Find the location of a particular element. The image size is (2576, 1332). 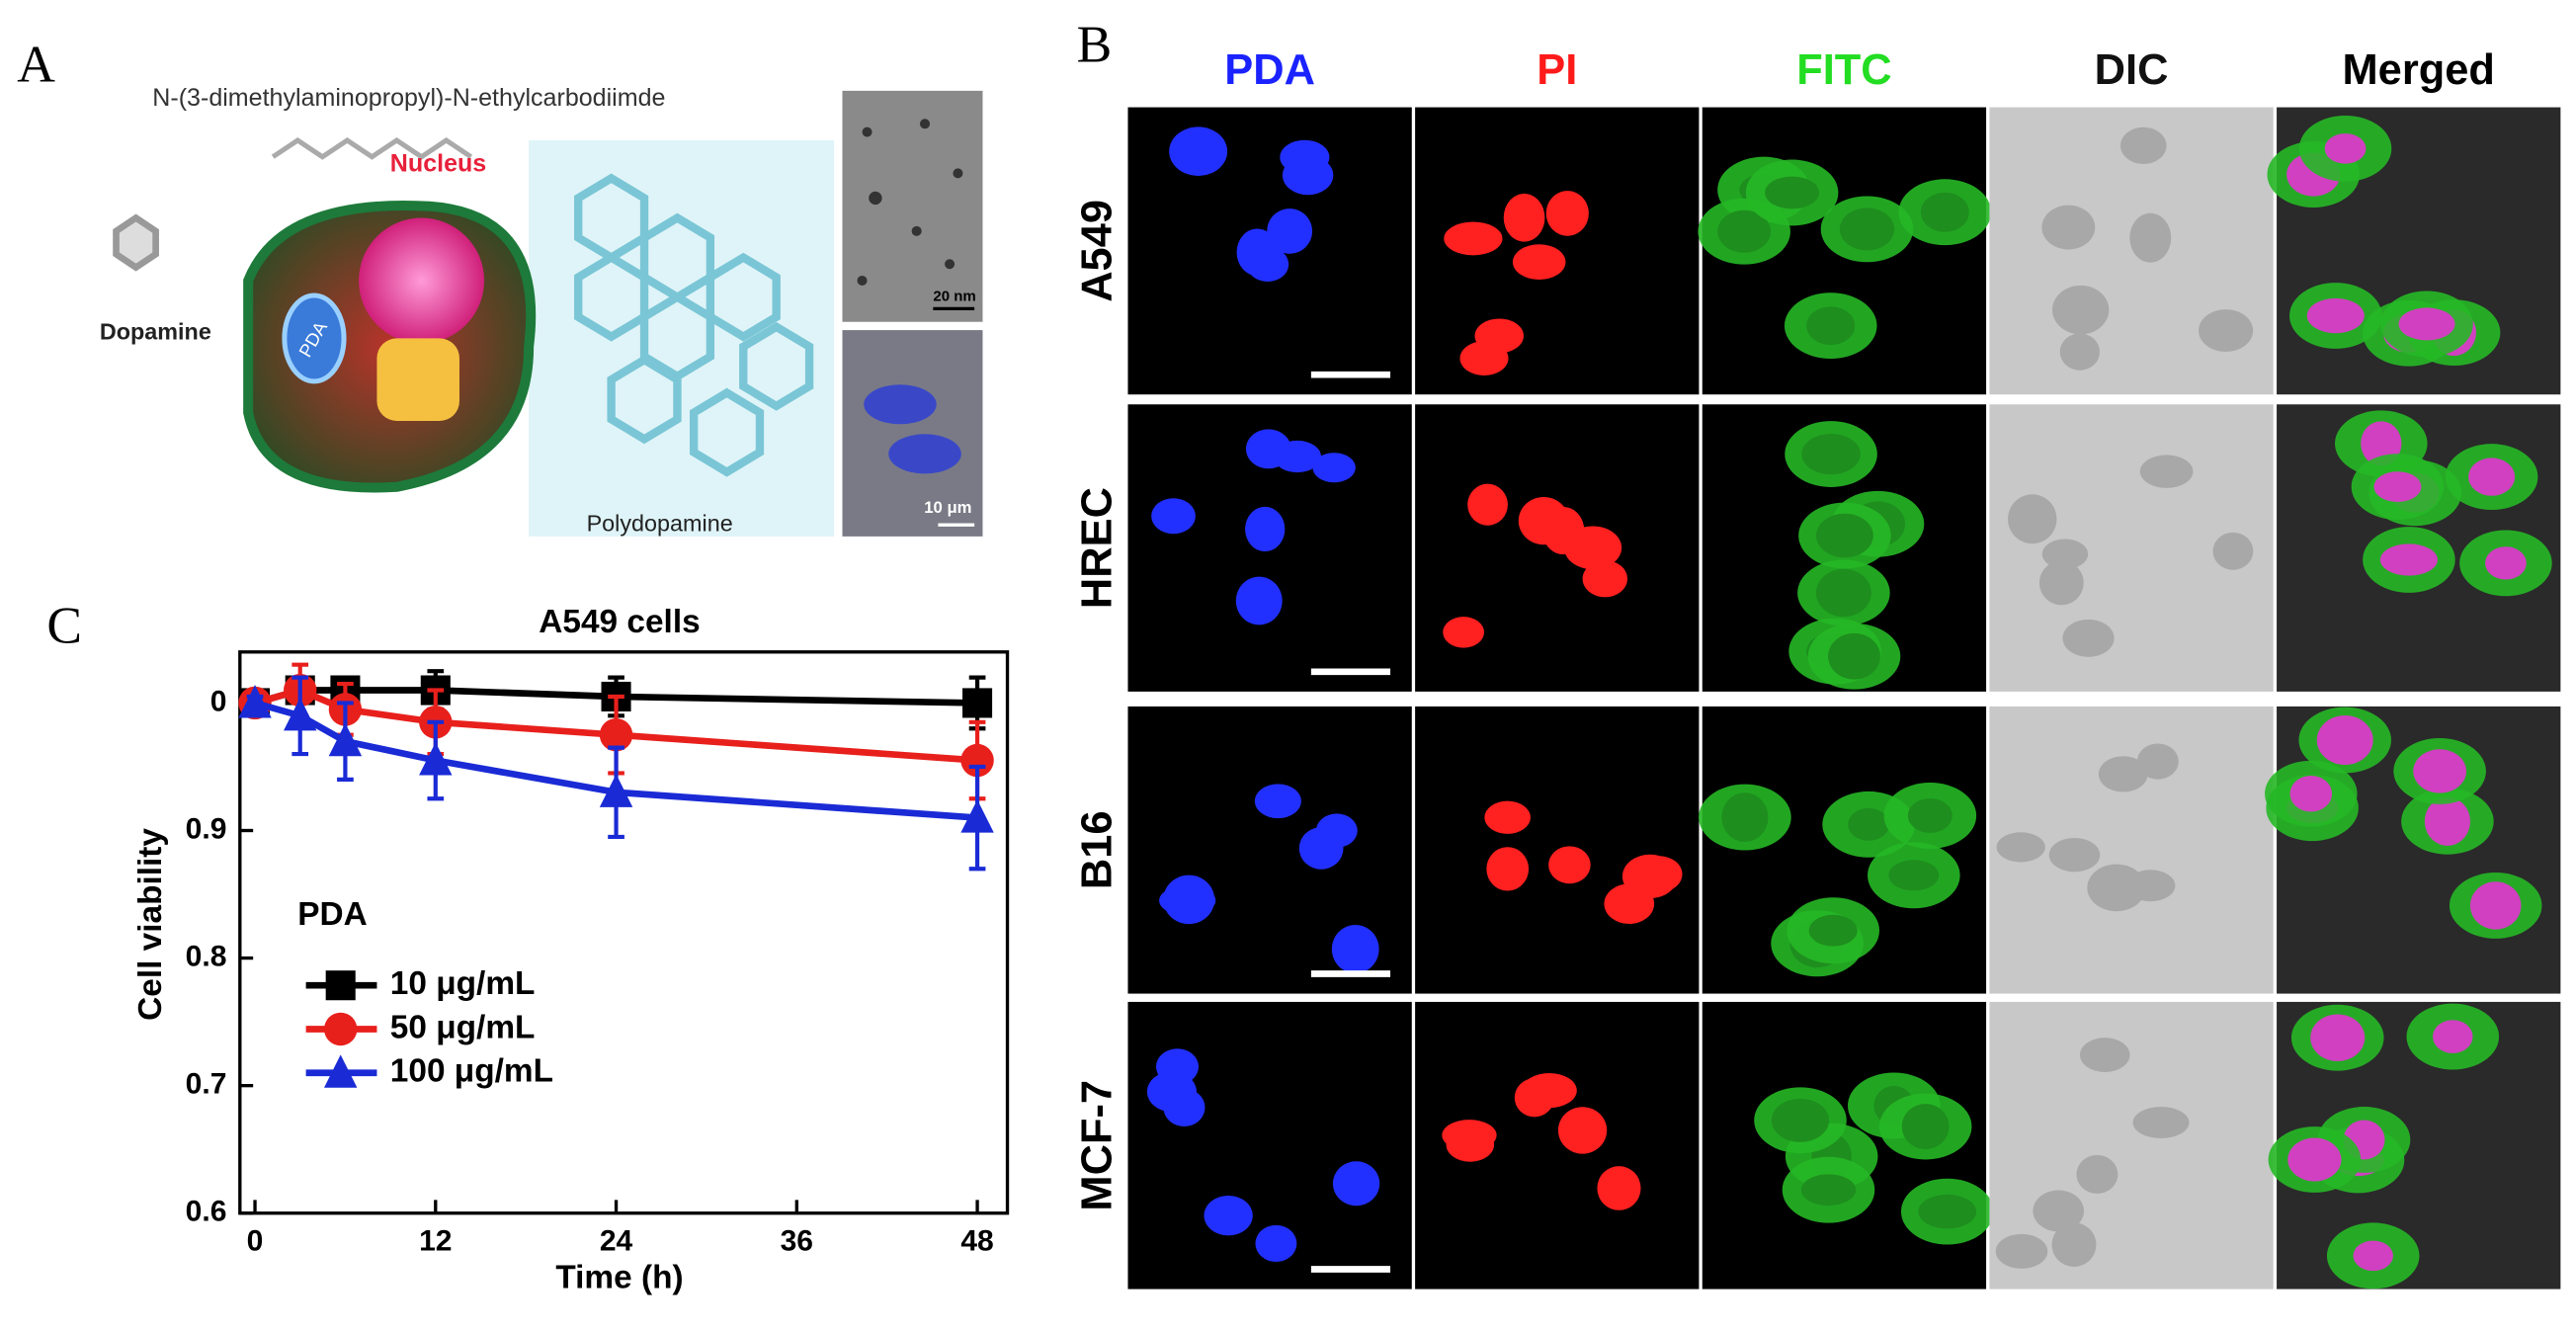

x-tick-label: 0 is located at coordinates (255, 1241).